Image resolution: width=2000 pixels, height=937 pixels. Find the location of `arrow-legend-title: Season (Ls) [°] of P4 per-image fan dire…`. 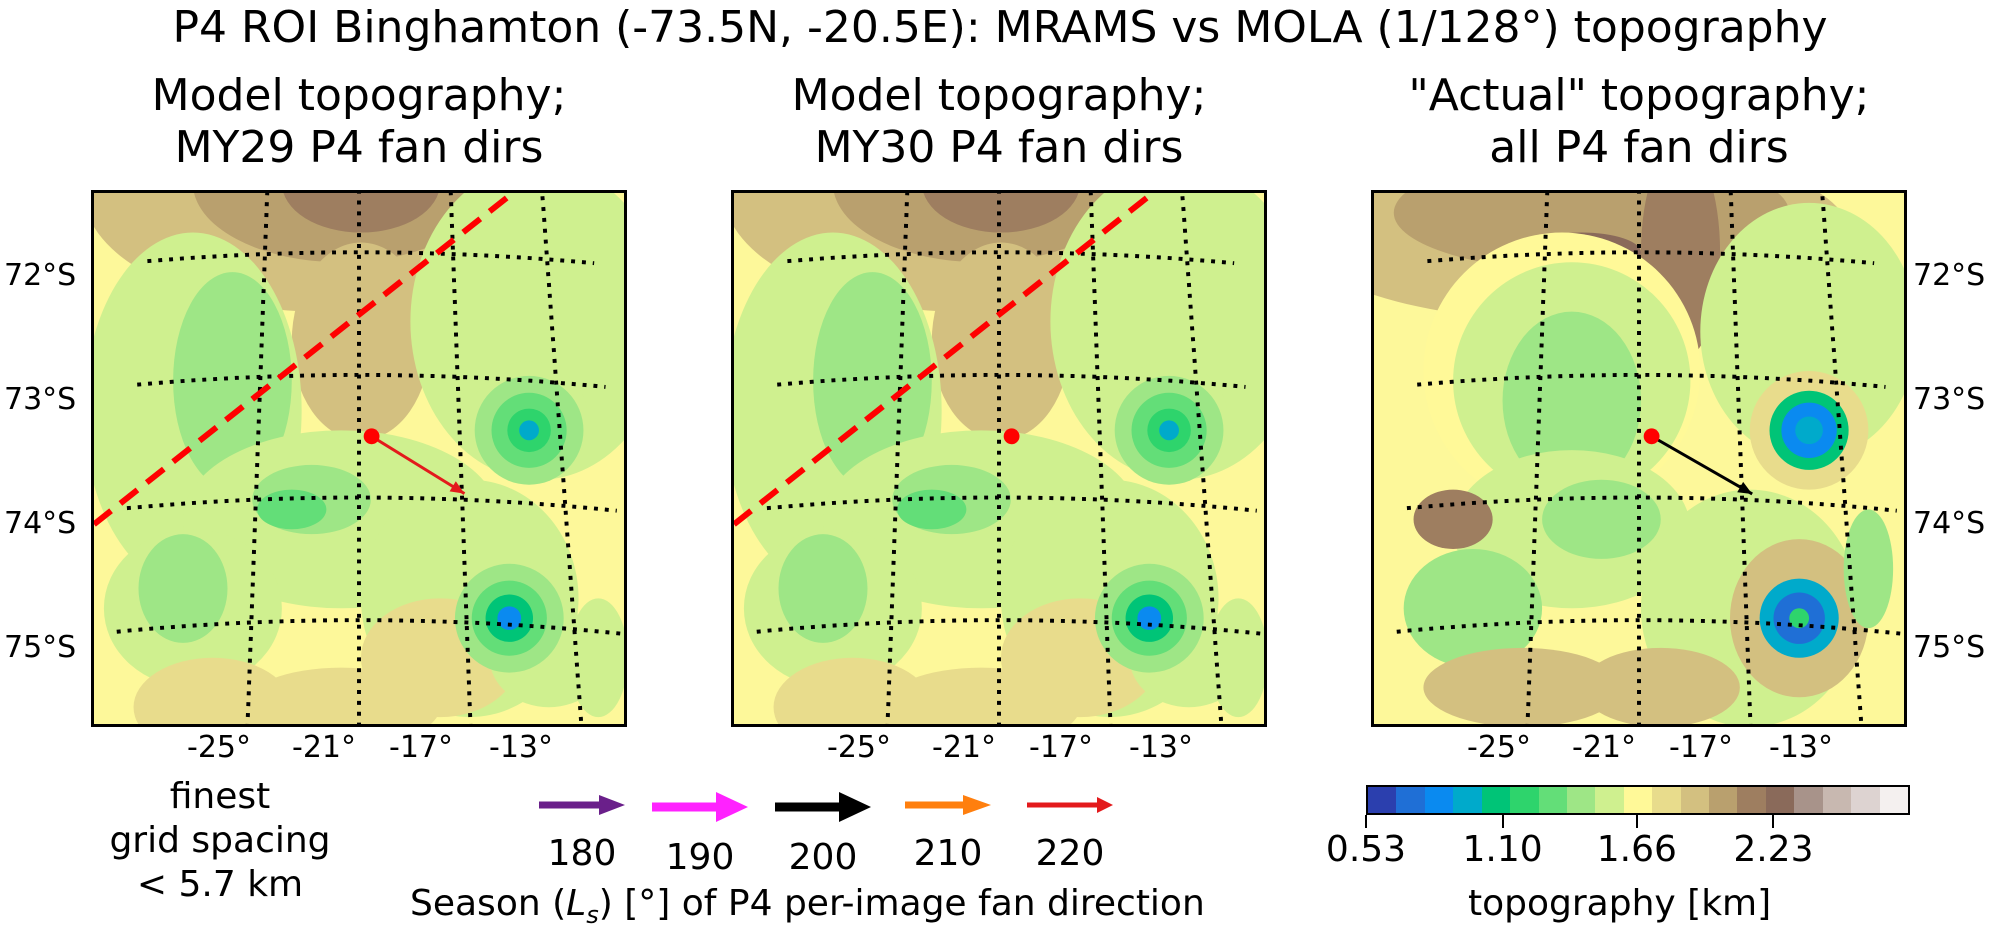

arrow-legend-title: Season (Ls) [°] of P4 per-image fan dire… is located at coordinates (807, 909).